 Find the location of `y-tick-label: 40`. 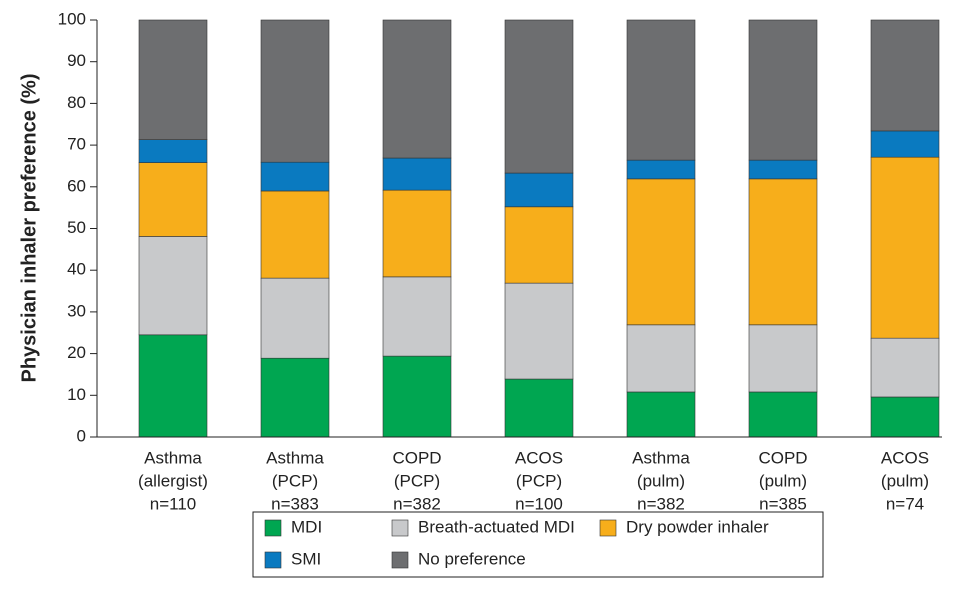

y-tick-label: 40 is located at coordinates (76, 269).